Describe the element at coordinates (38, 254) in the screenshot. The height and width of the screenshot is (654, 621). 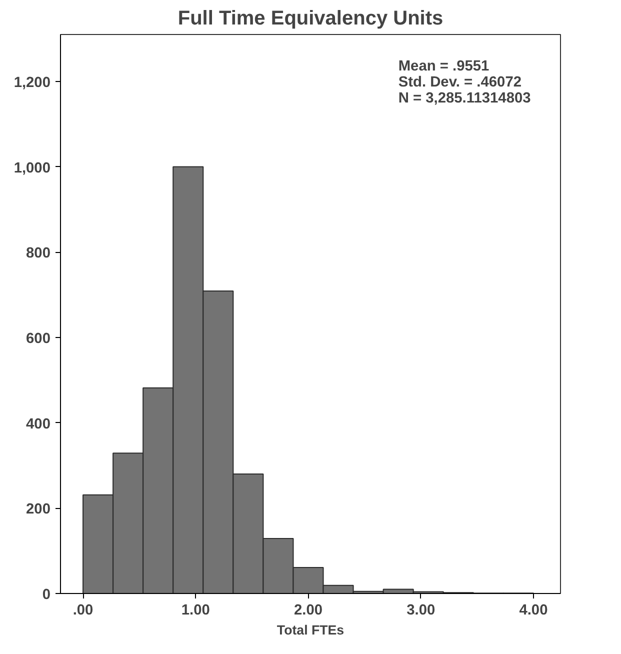
I see `y-tick-label: 800` at that location.